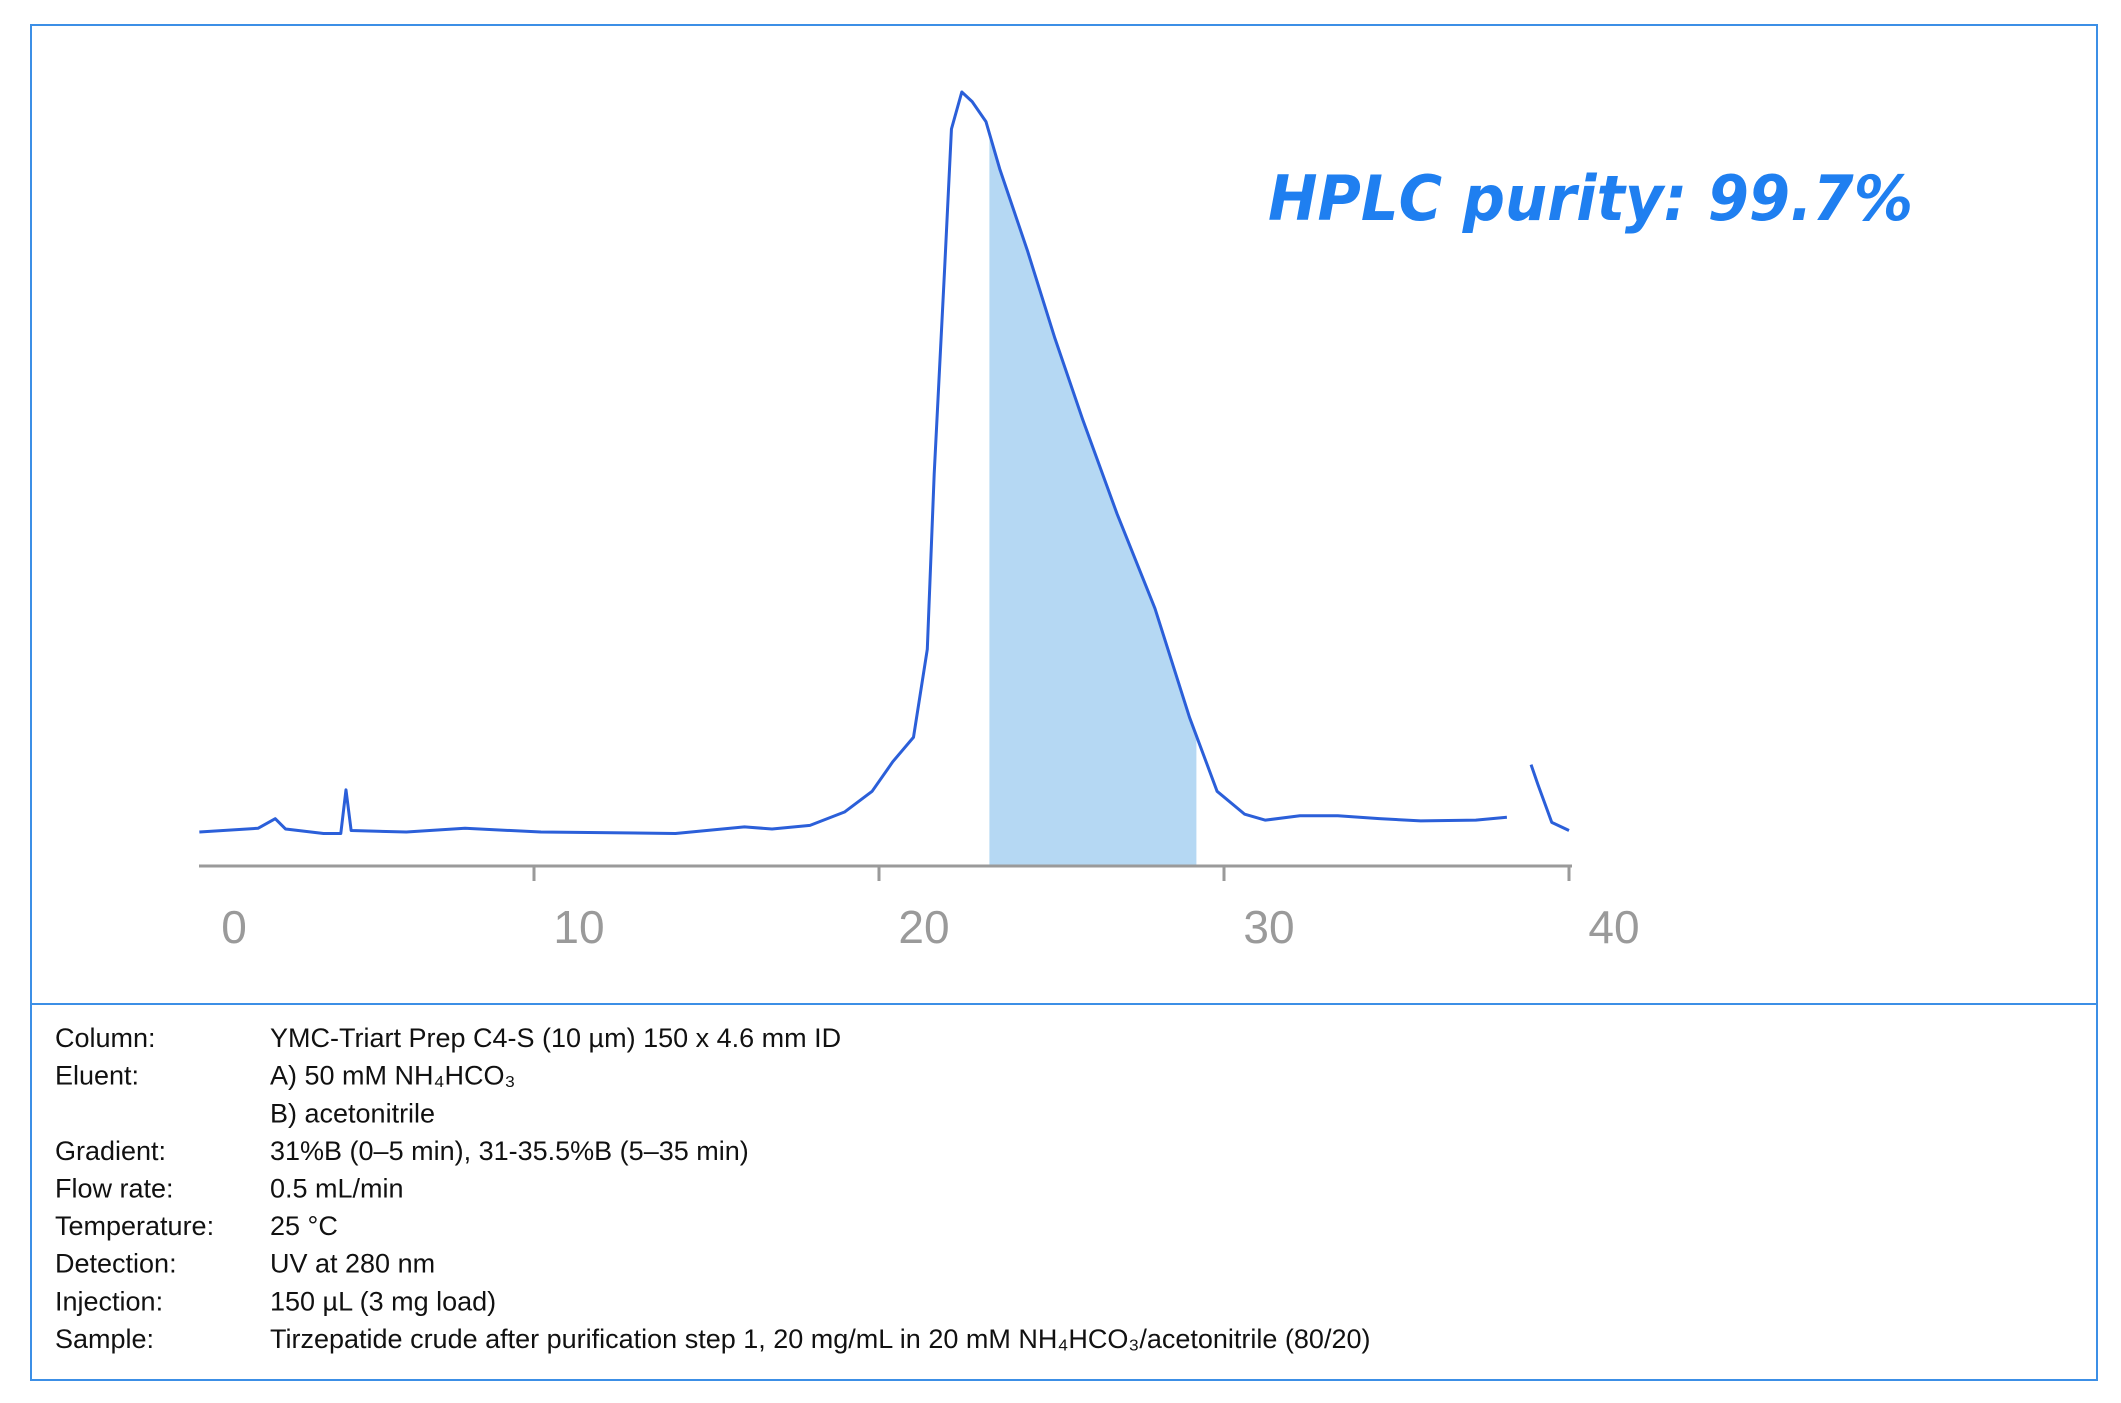 The width and height of the screenshot is (2121, 1403). I want to click on x-tick-label: 0, so click(234, 927).